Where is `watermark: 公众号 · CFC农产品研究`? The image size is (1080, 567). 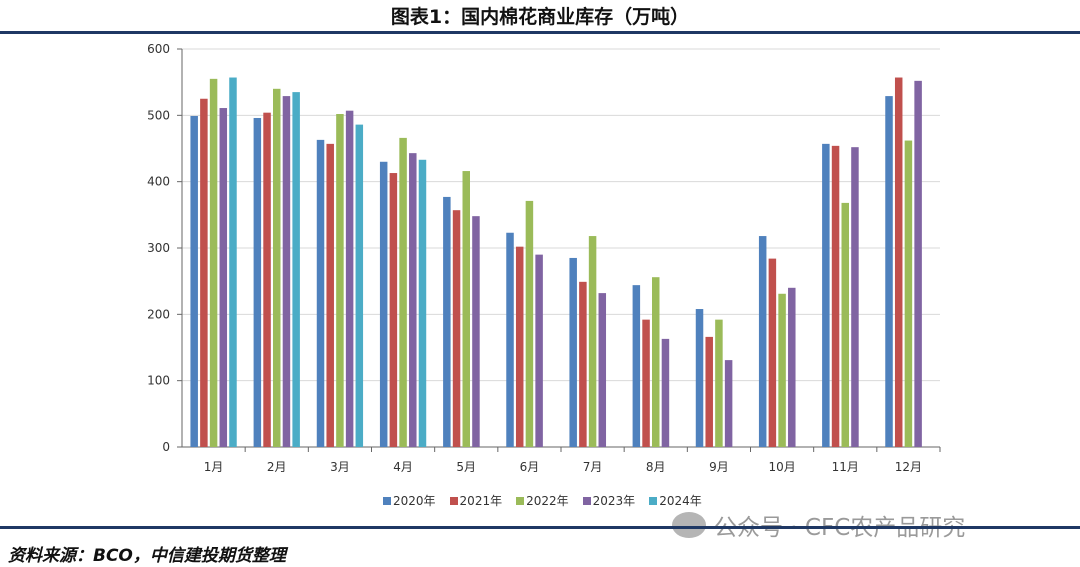 watermark: 公众号 · CFC农产品研究 is located at coordinates (818, 525).